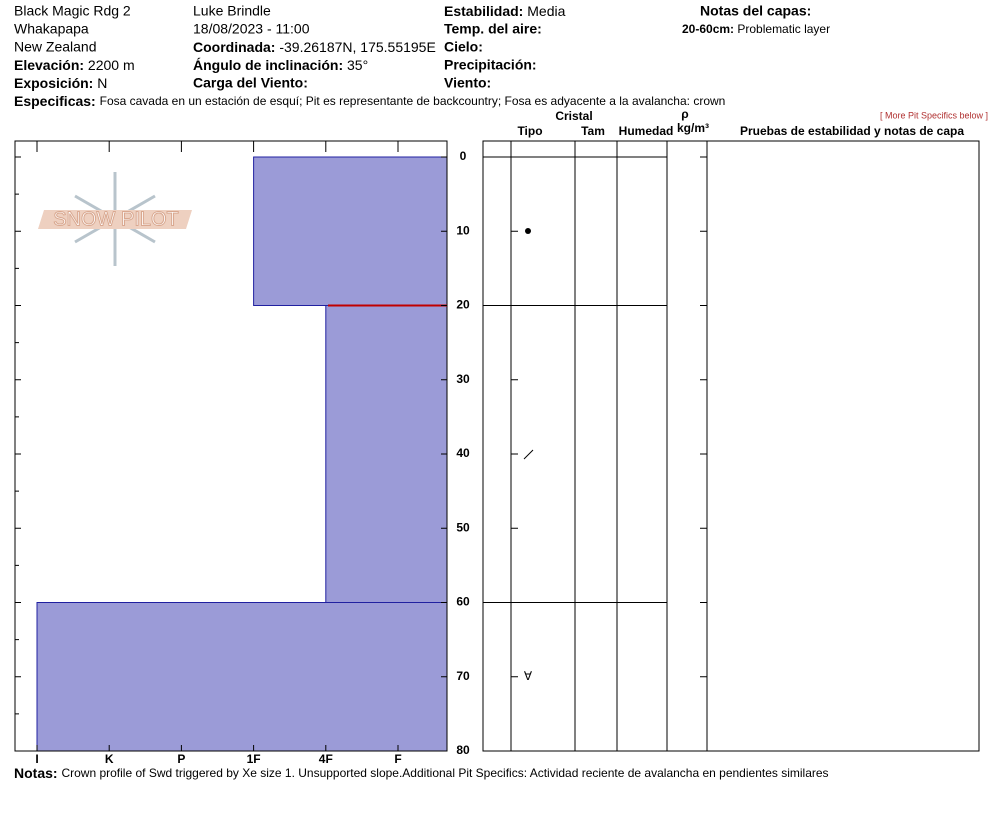 This screenshot has width=994, height=840. Describe the element at coordinates (55, 47) in the screenshot. I see `country: New Zealand` at that location.